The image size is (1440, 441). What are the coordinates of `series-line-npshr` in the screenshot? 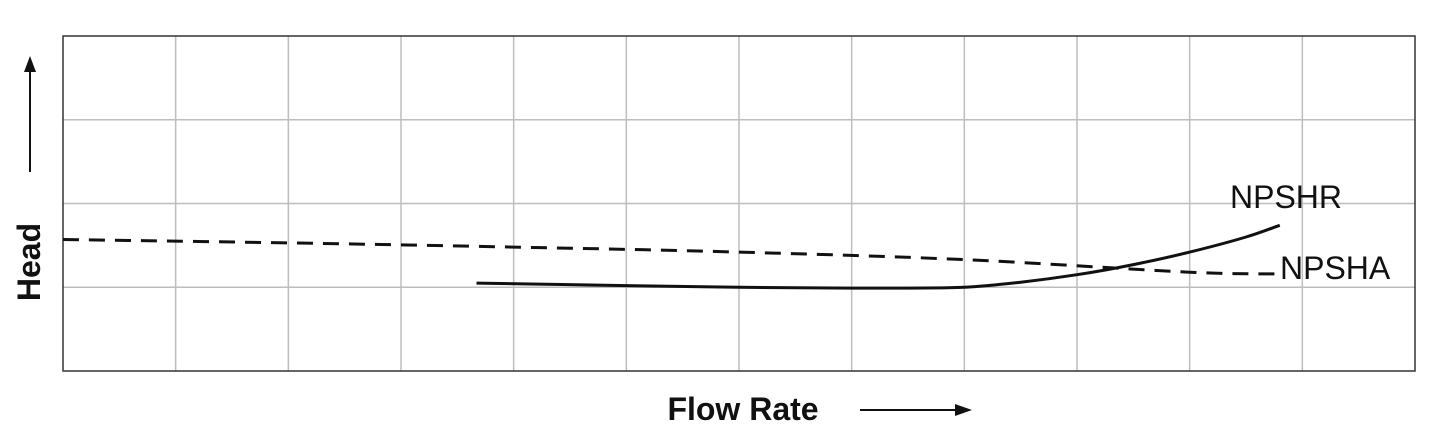 It's located at (878, 256).